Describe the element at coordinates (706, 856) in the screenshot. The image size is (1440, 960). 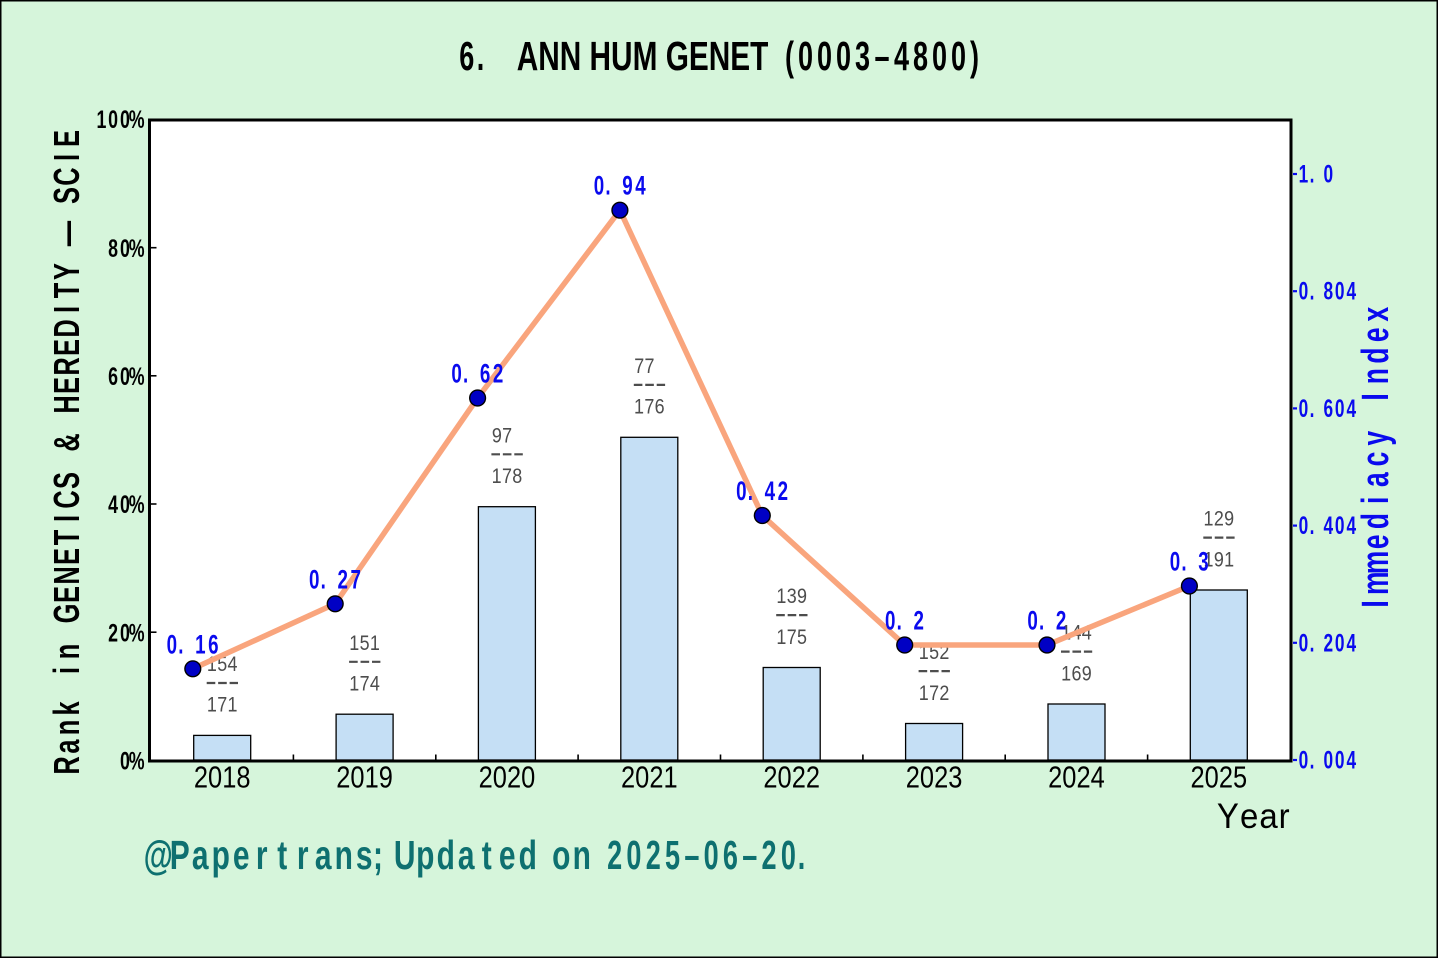
I see `svg-text: 2025–06–20.` at that location.